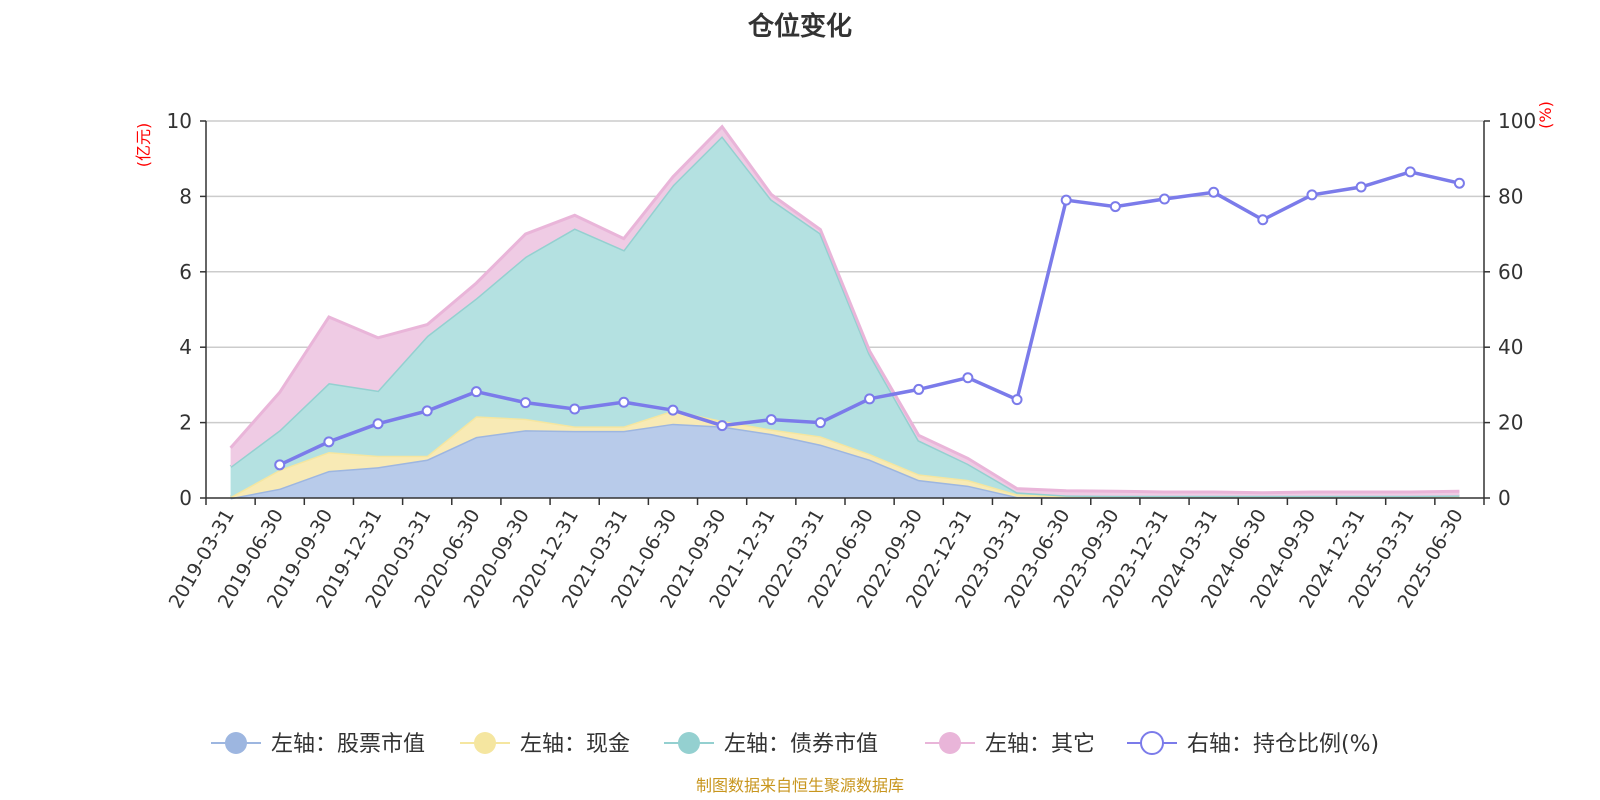 The image size is (1600, 800). I want to click on right-tick-label: 60, so click(1510, 272).